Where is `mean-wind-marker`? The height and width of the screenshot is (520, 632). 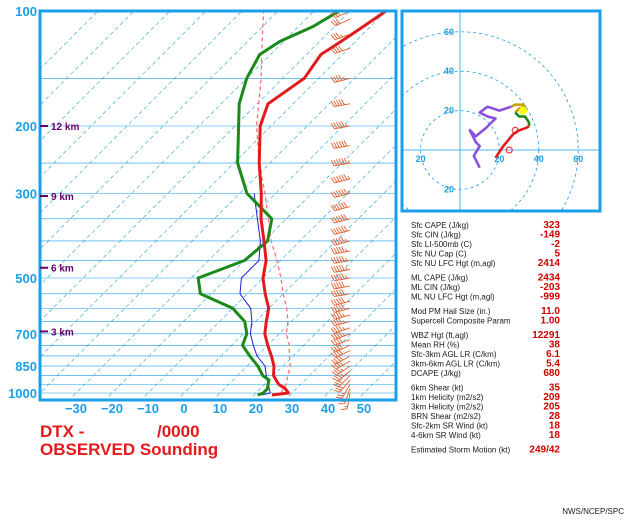 mean-wind-marker is located at coordinates (523, 110).